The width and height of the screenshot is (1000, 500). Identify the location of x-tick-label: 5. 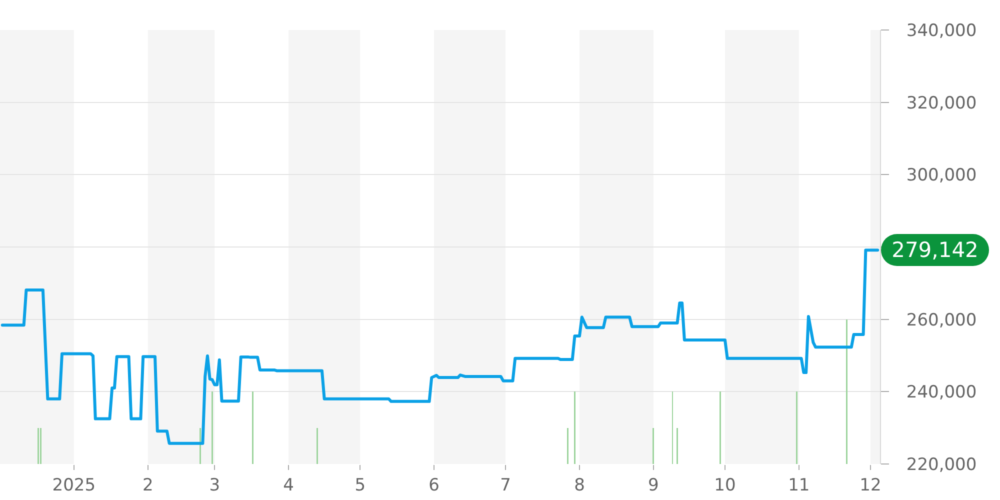
(360, 485).